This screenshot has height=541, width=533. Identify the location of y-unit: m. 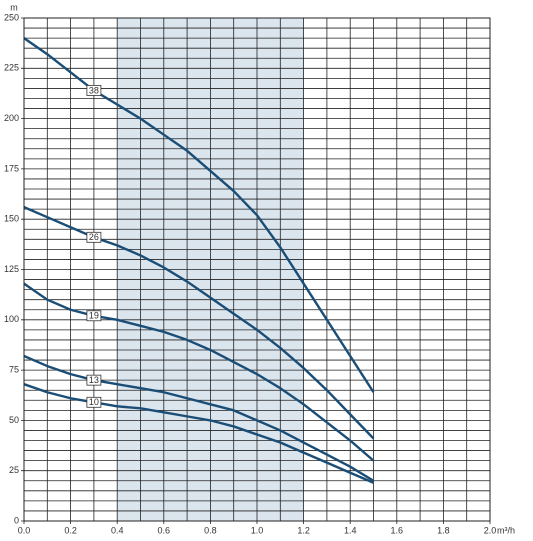
(14, 7).